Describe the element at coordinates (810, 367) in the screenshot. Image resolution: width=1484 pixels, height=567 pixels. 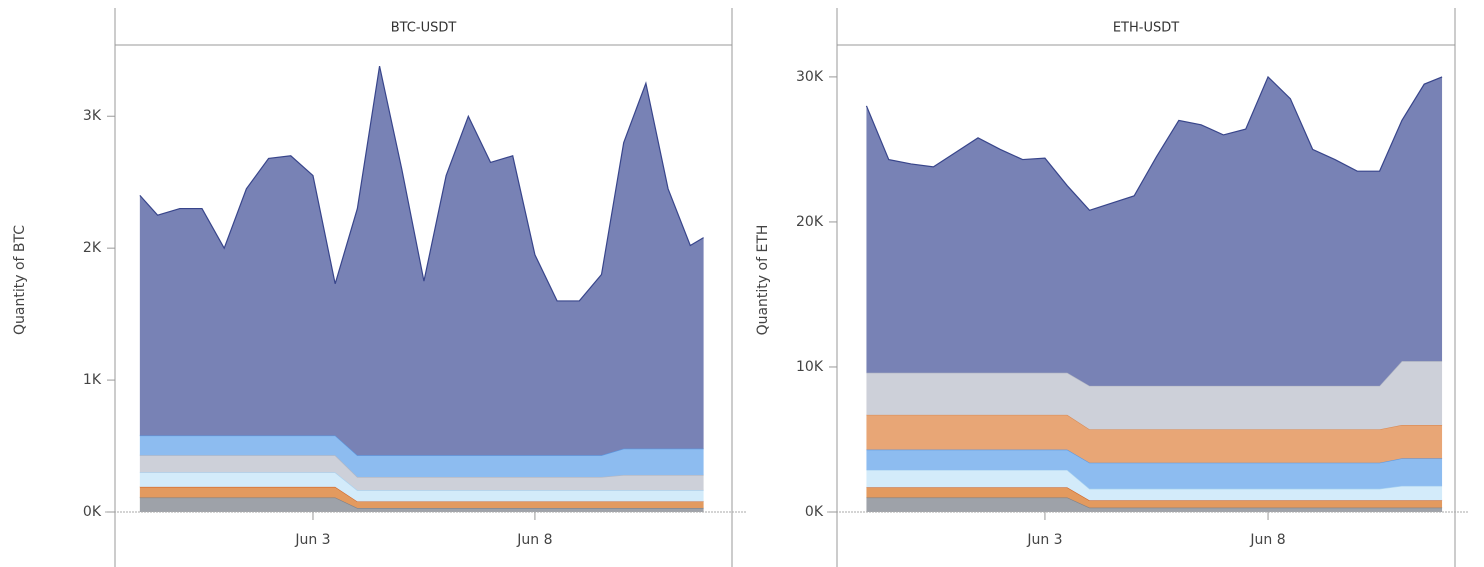
I see `y-tick-label: 10K` at that location.